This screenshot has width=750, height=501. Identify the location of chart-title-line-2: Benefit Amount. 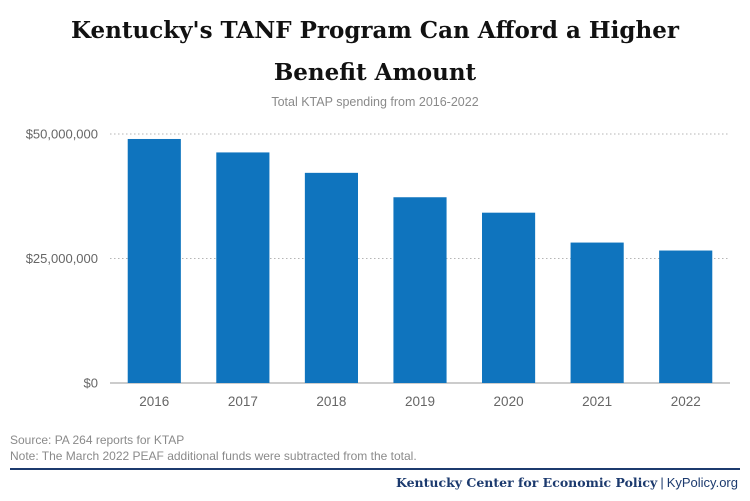
(375, 72).